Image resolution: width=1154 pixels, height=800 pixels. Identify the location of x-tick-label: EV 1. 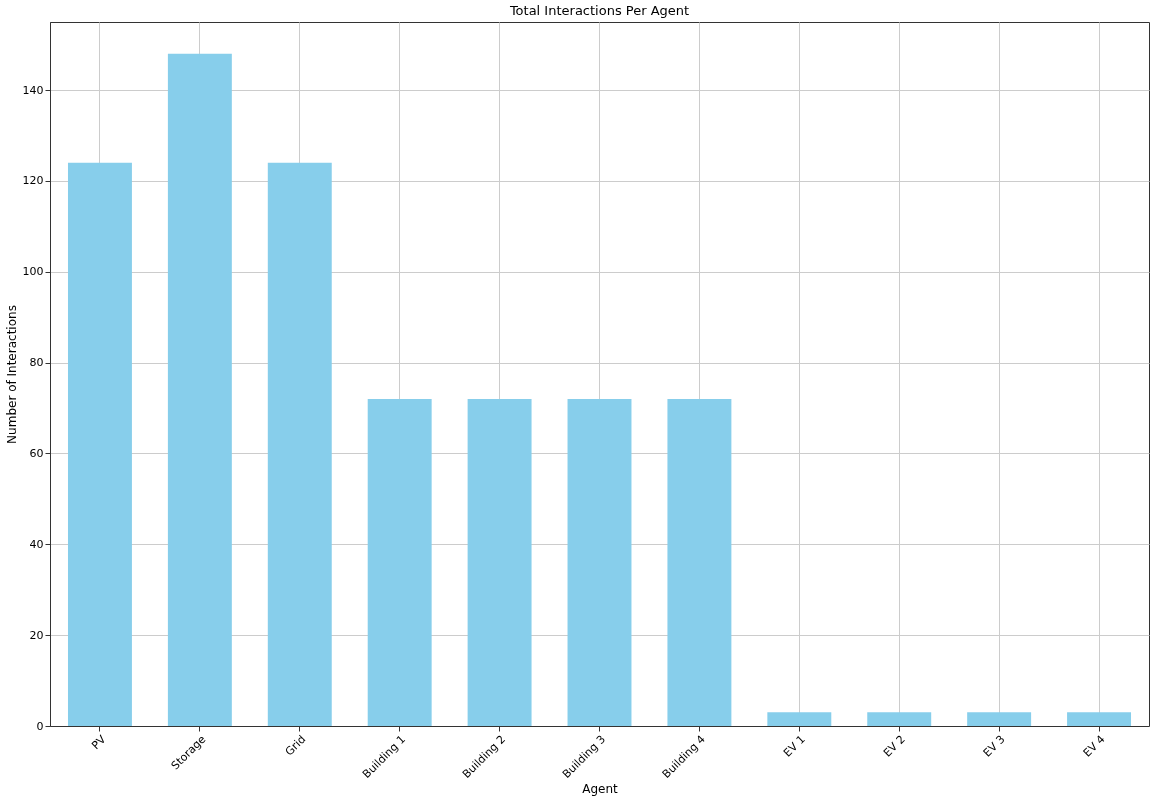
(794, 746).